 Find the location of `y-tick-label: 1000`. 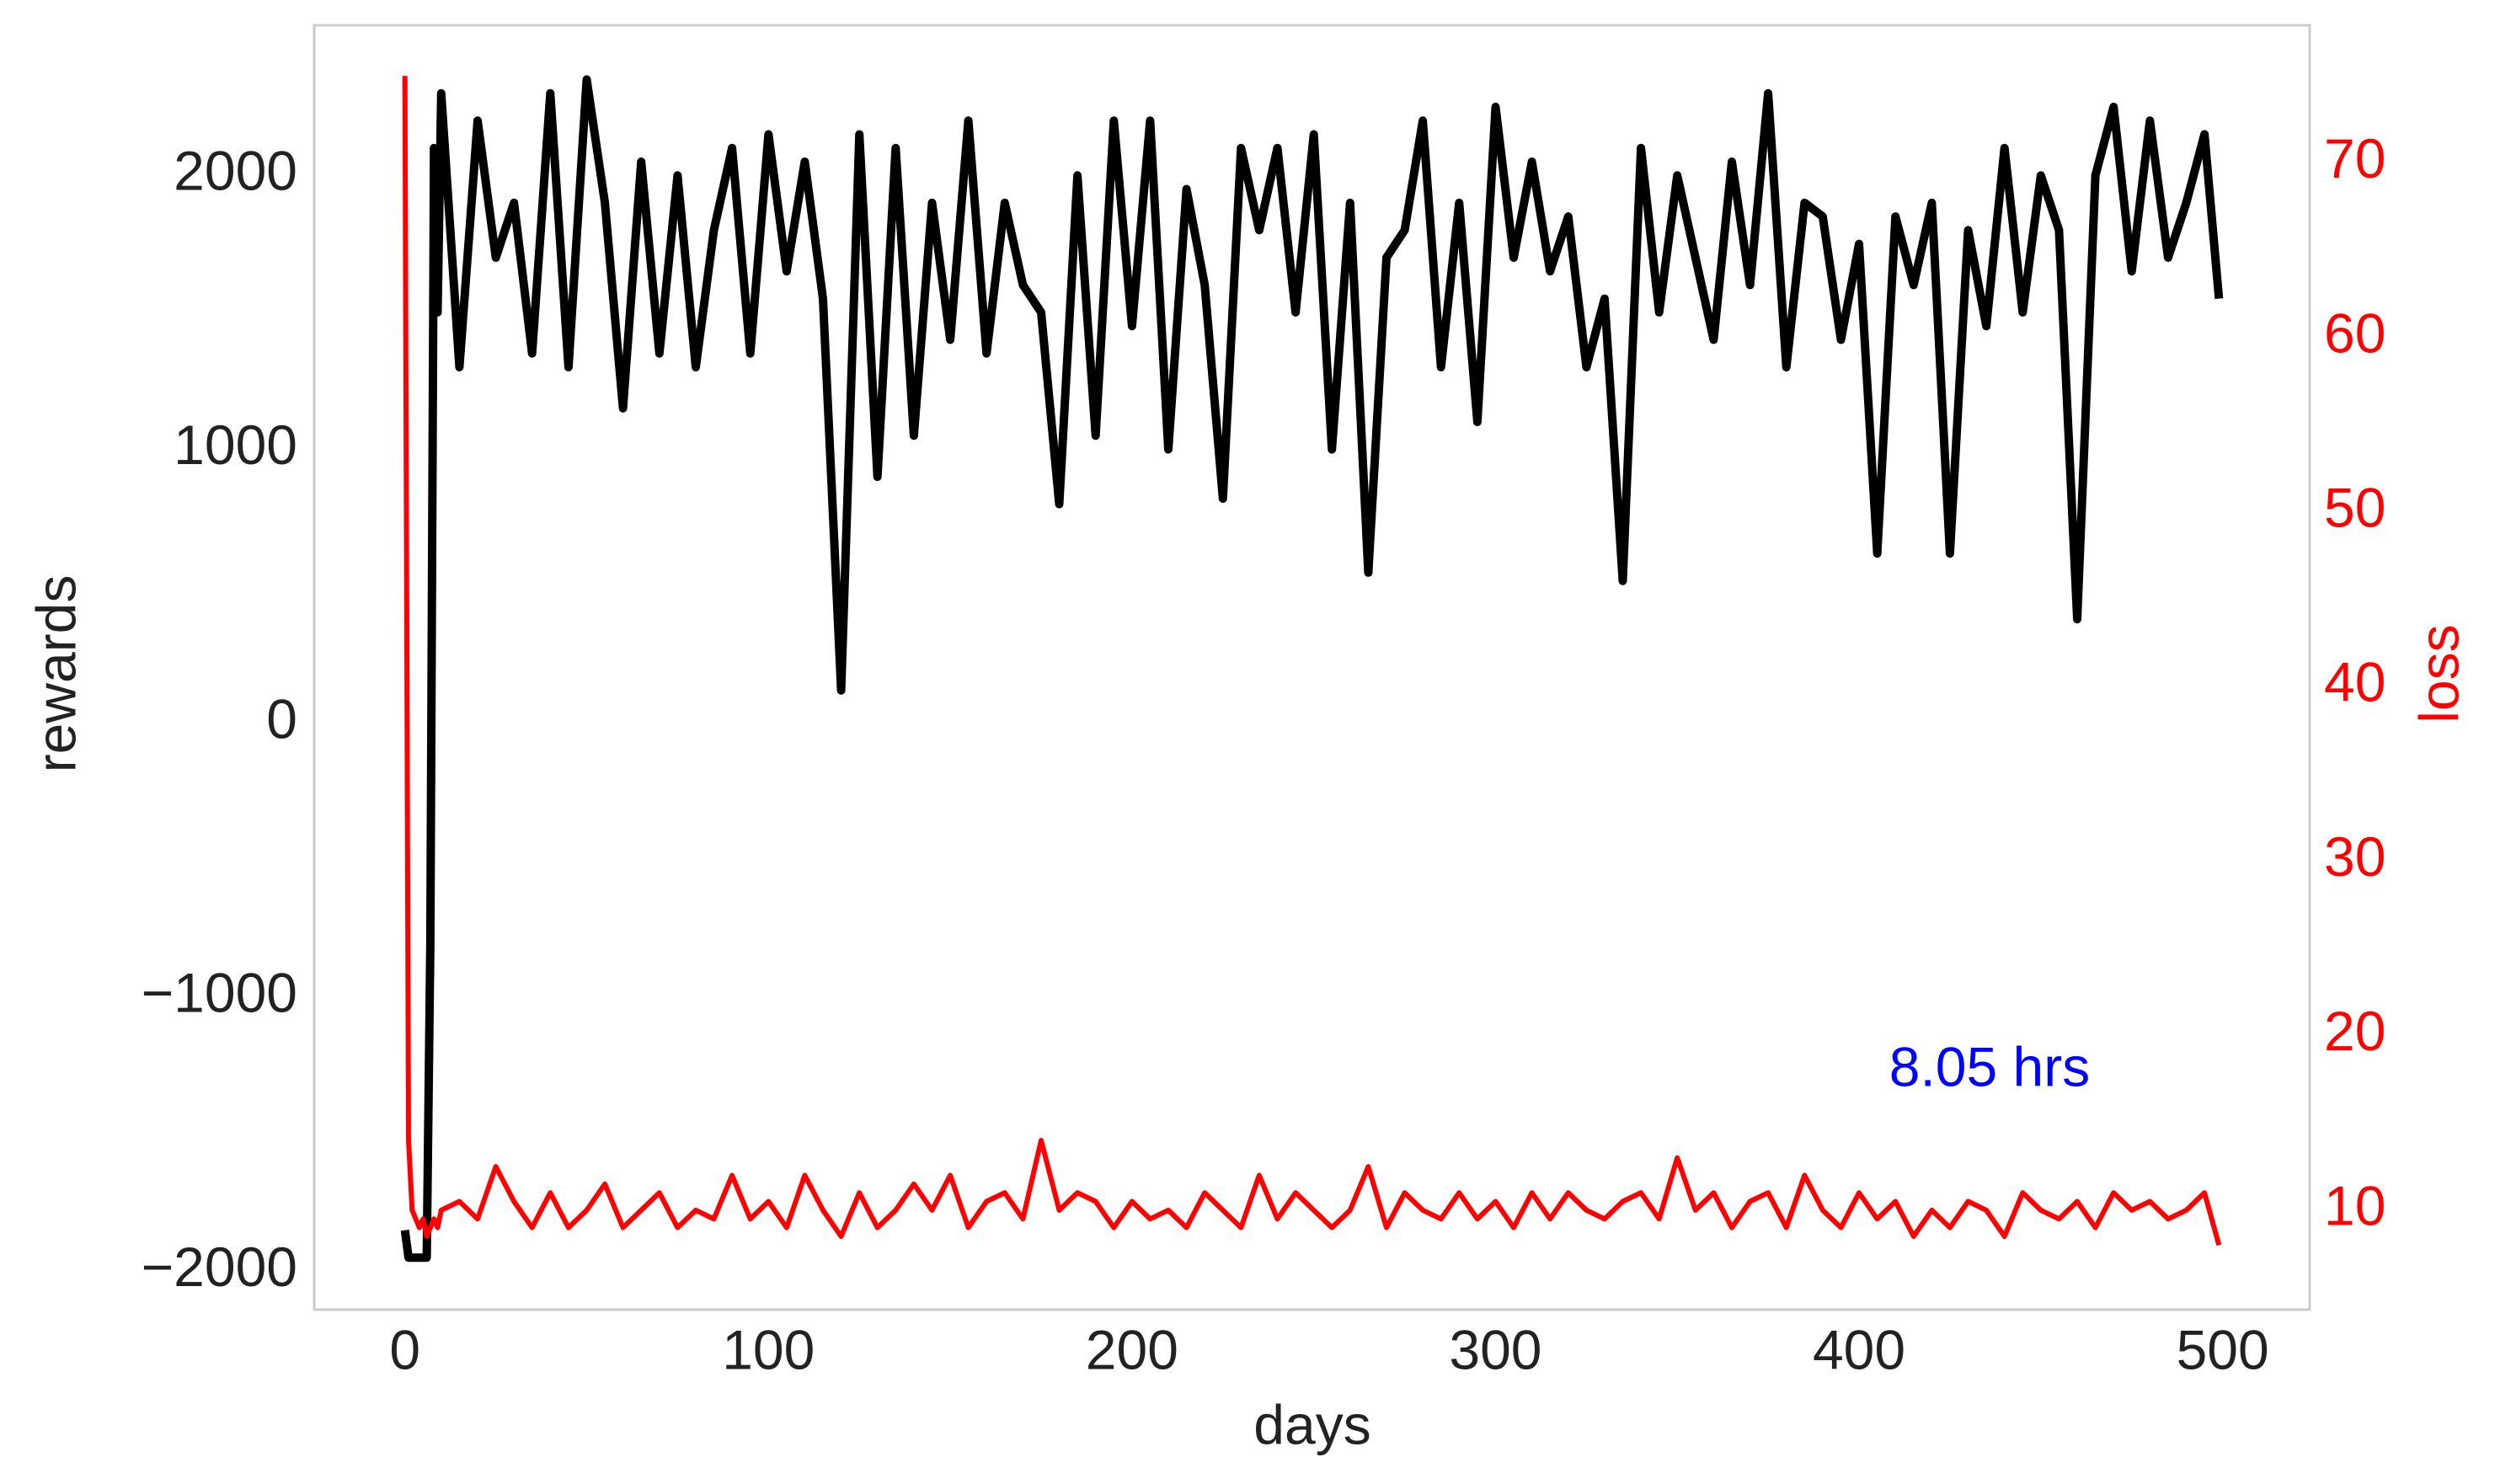

y-tick-label: 1000 is located at coordinates (235, 445).